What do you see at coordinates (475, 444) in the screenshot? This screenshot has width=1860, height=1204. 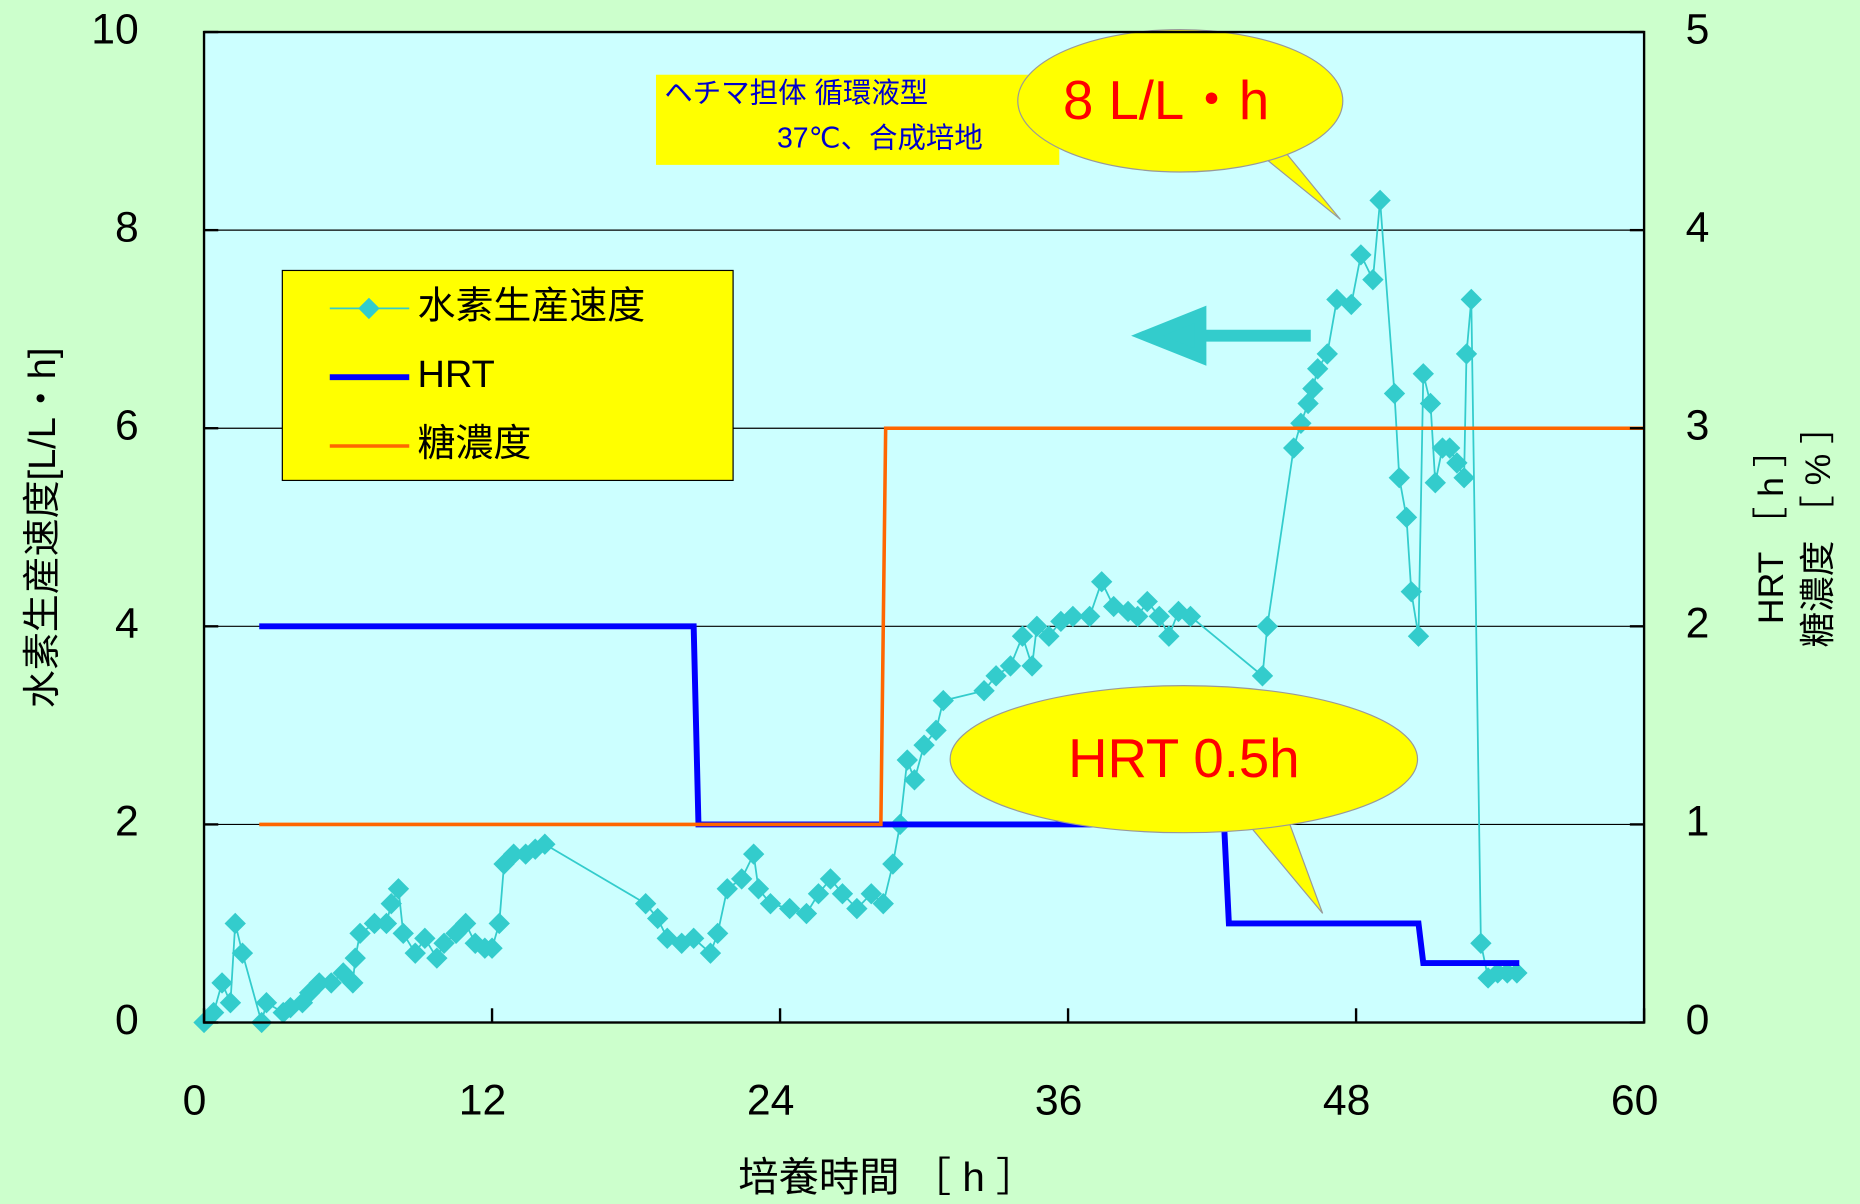 I see `legend-label: 糖濃度` at bounding box center [475, 444].